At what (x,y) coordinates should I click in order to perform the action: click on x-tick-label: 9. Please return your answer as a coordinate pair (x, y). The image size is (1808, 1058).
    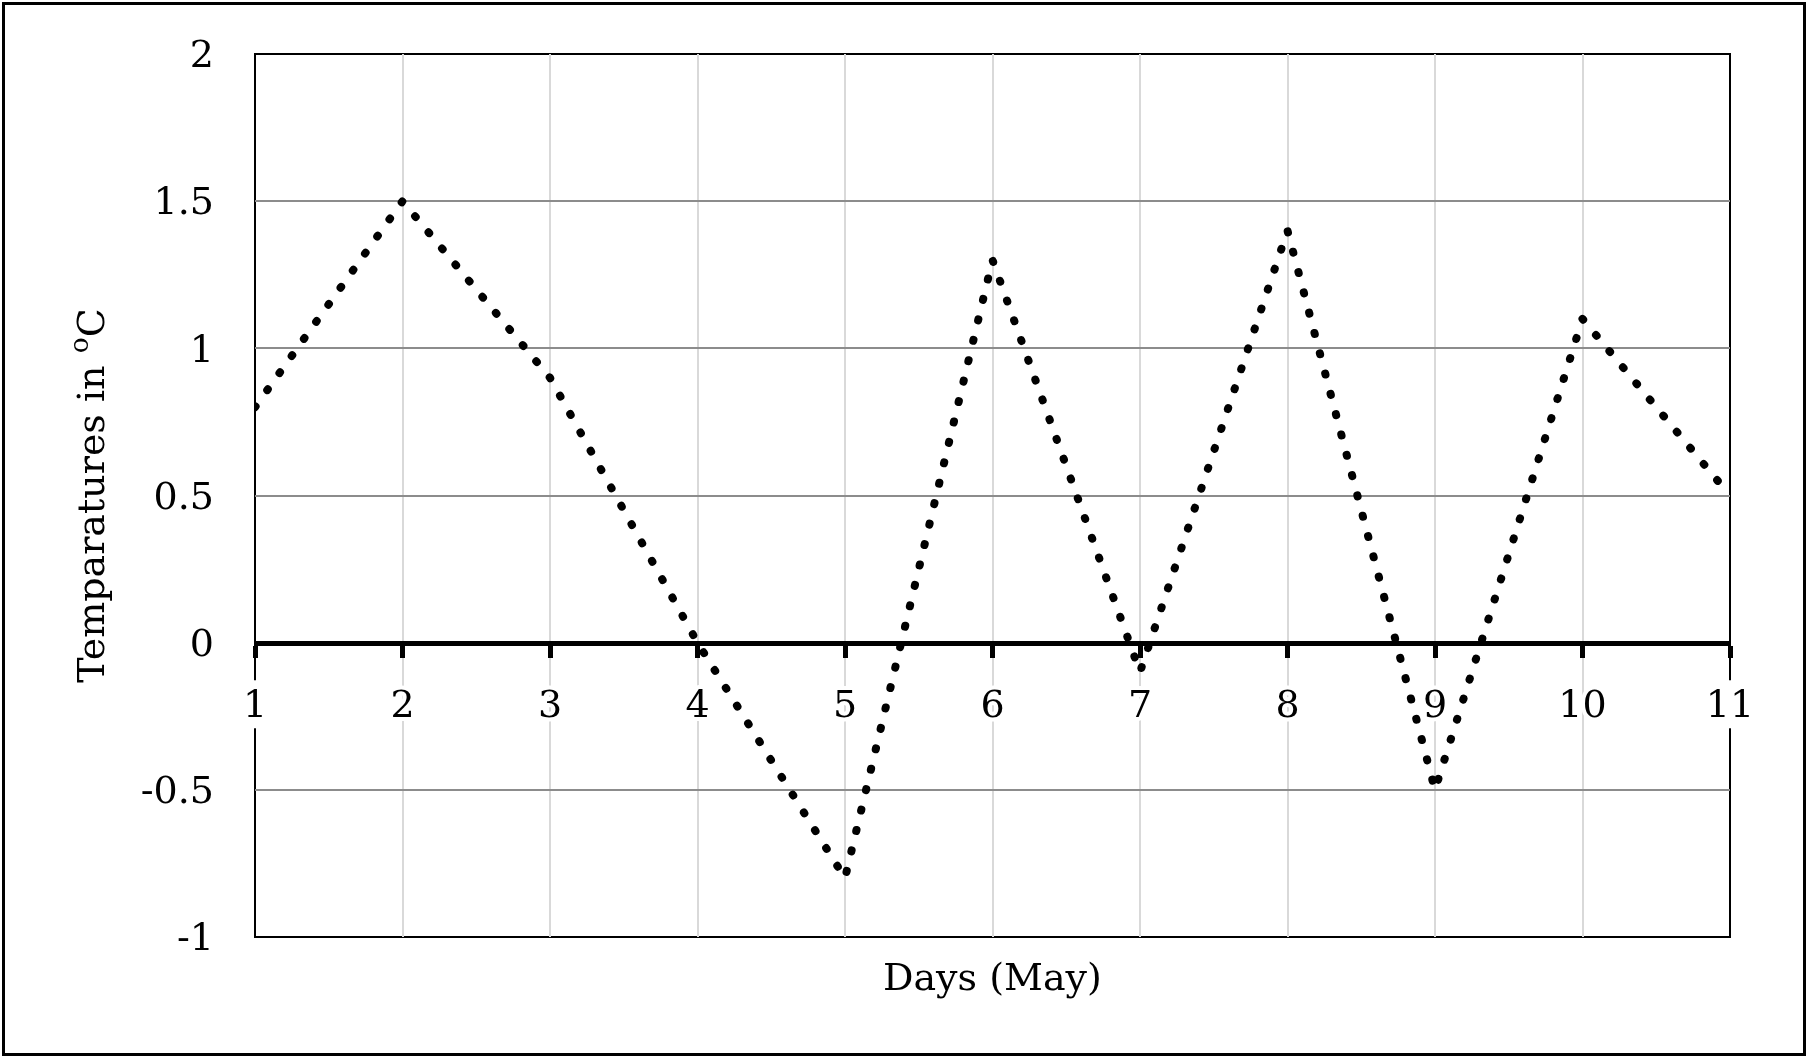
    Looking at the image, I should click on (1435, 704).